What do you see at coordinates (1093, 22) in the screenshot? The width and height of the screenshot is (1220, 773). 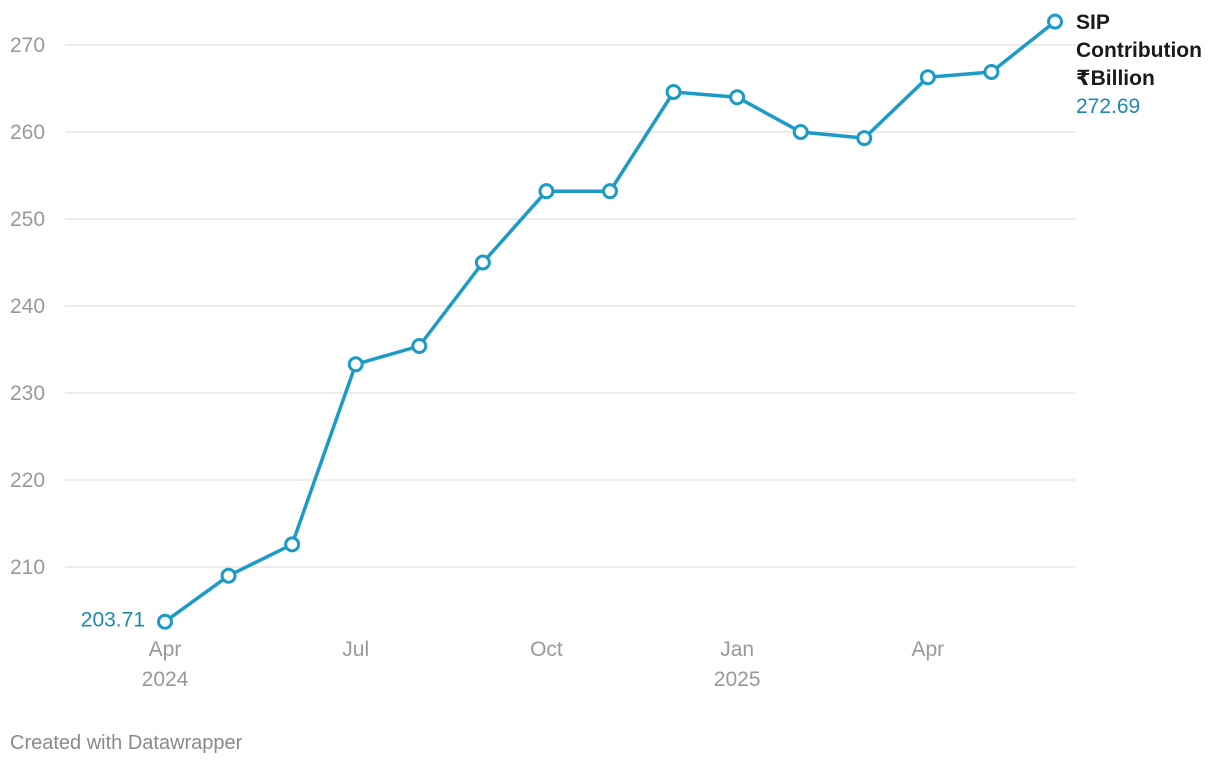 I see `series-name-line: SIP` at bounding box center [1093, 22].